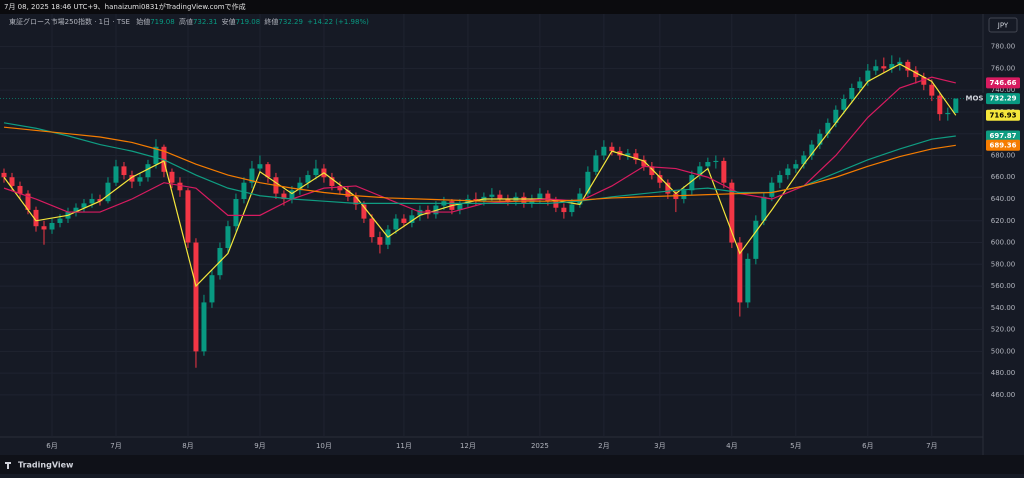 This screenshot has width=1024, height=478. I want to click on y-tick-label: 780.00, so click(1003, 47).